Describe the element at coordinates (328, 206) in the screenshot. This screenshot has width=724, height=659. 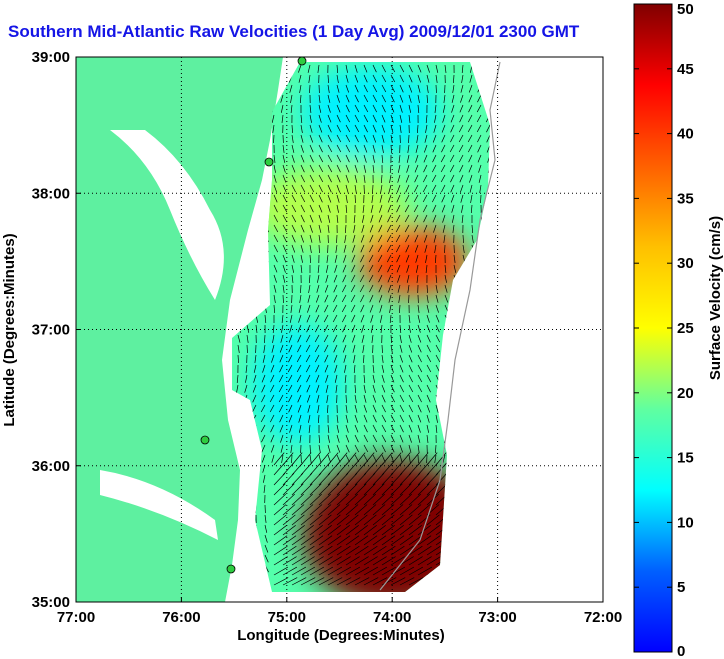
I see `region-central-shelf` at that location.